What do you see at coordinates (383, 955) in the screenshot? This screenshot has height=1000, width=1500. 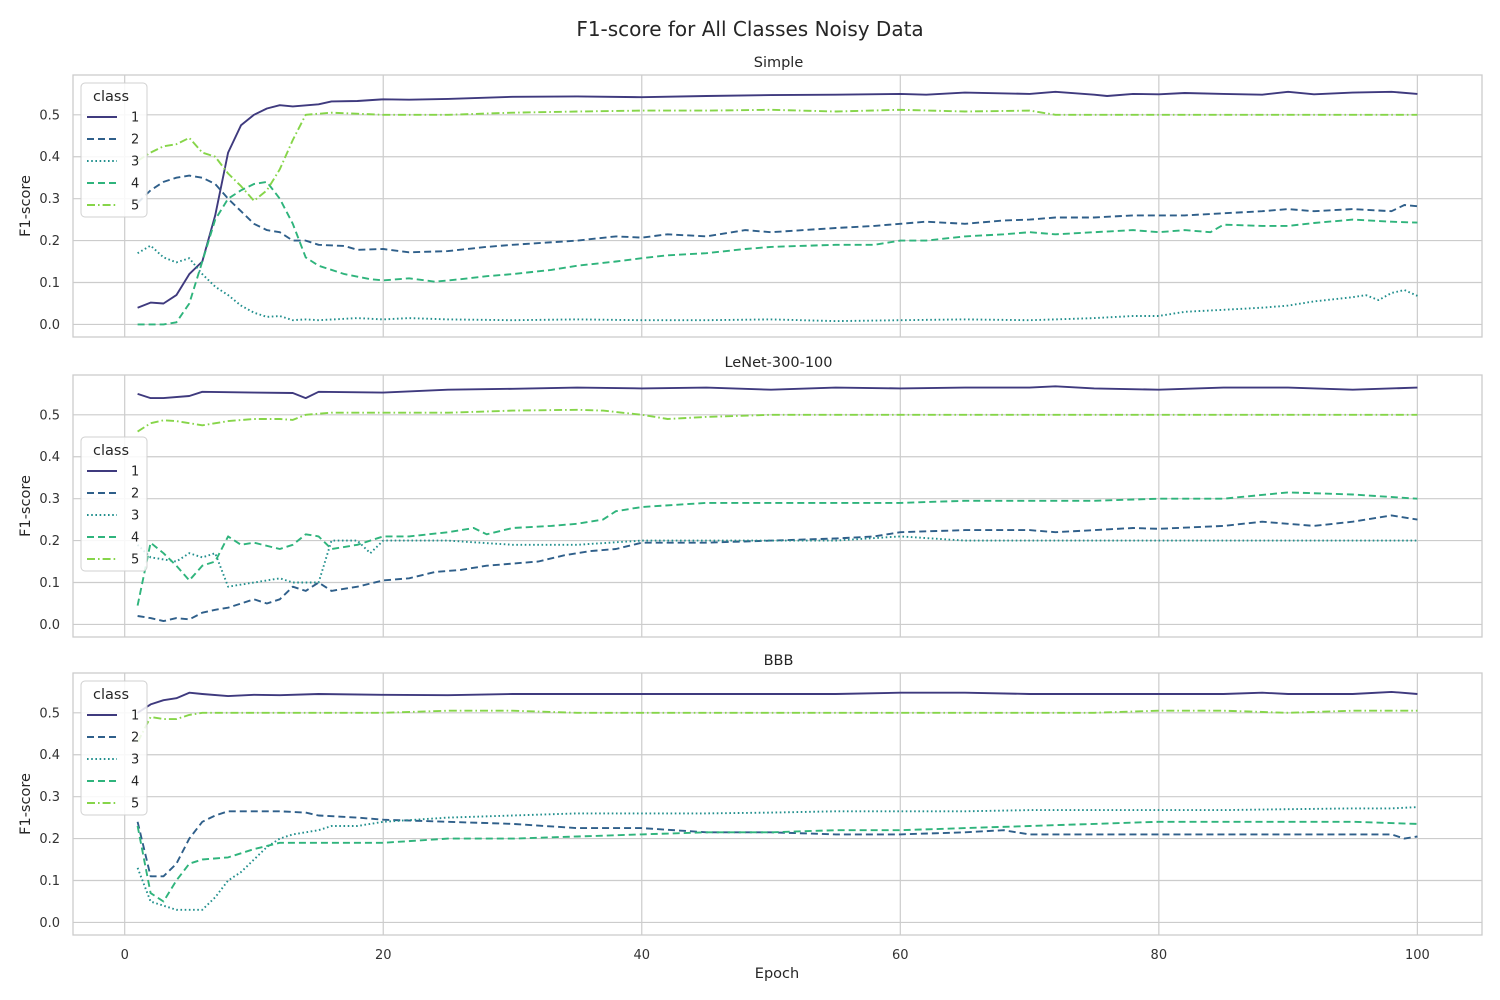 I see `x-tick-label: 20` at bounding box center [383, 955].